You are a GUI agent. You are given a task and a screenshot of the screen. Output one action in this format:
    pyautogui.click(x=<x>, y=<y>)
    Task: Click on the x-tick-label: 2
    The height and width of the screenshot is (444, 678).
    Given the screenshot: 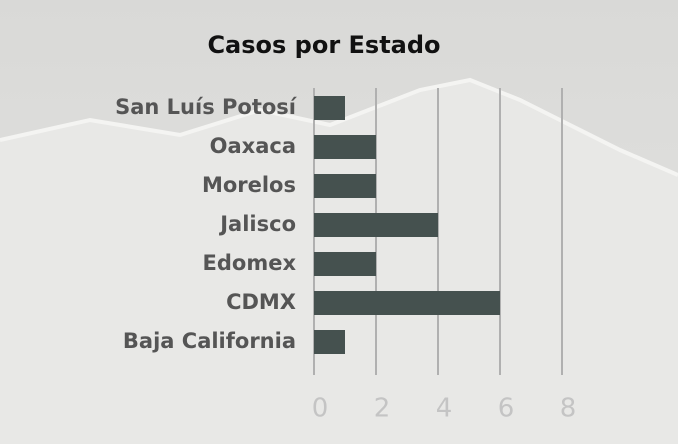 What is the action you would take?
    pyautogui.click(x=382, y=409)
    